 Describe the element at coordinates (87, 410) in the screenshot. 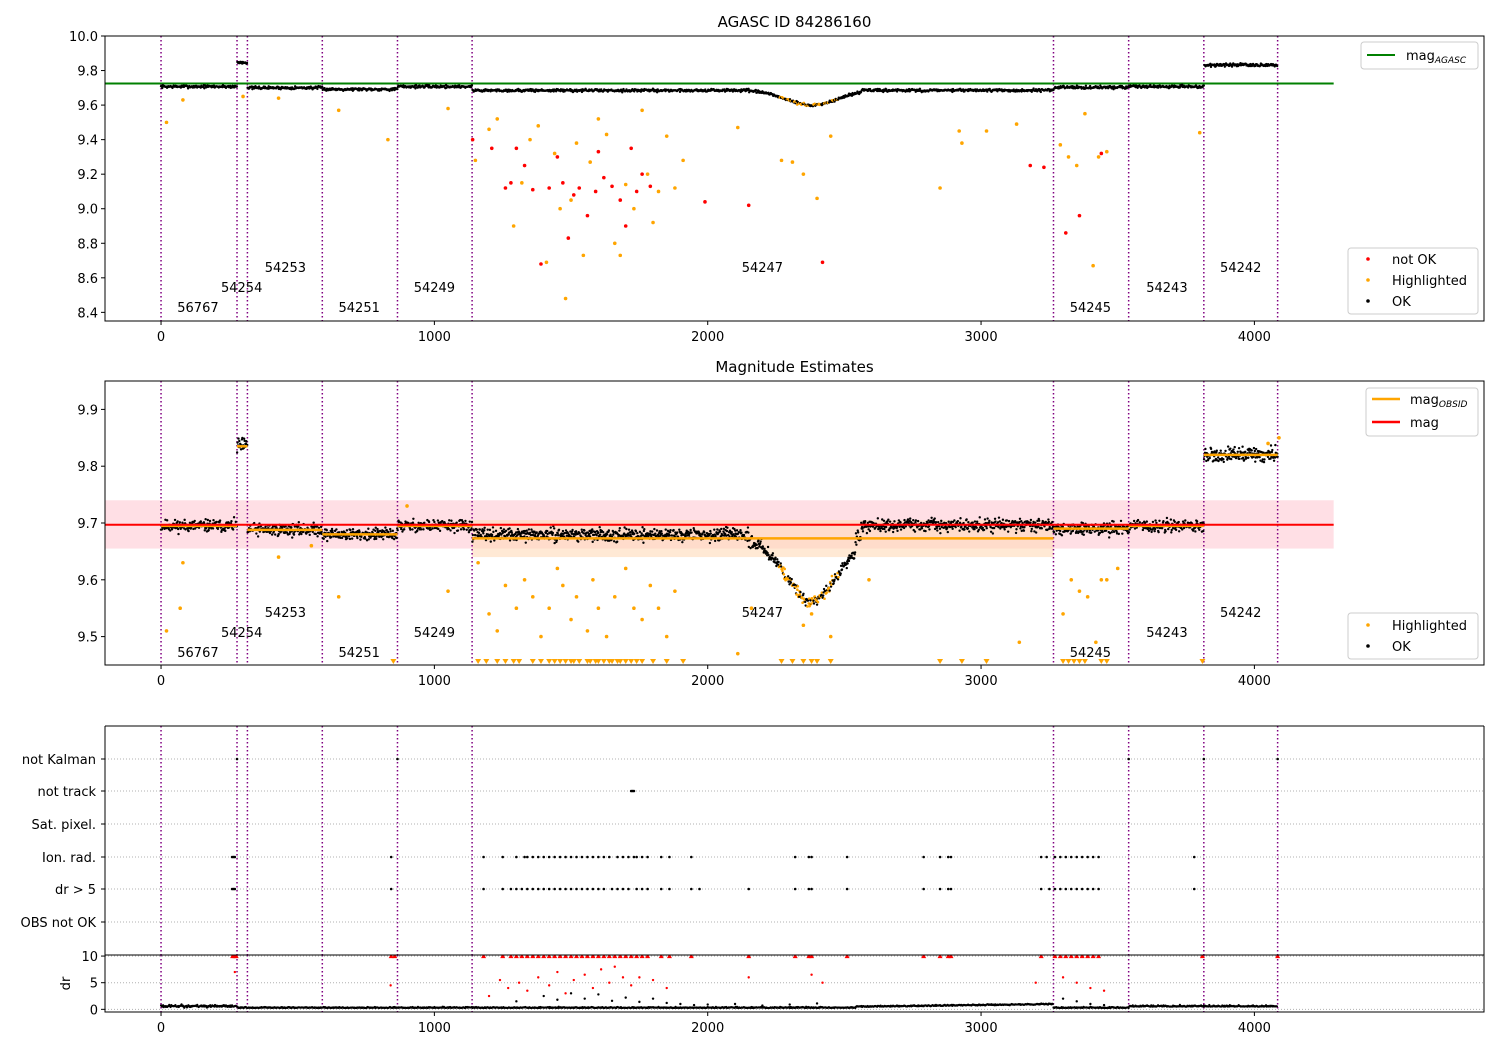

I see `mid-ytick-label: 9.9` at that location.